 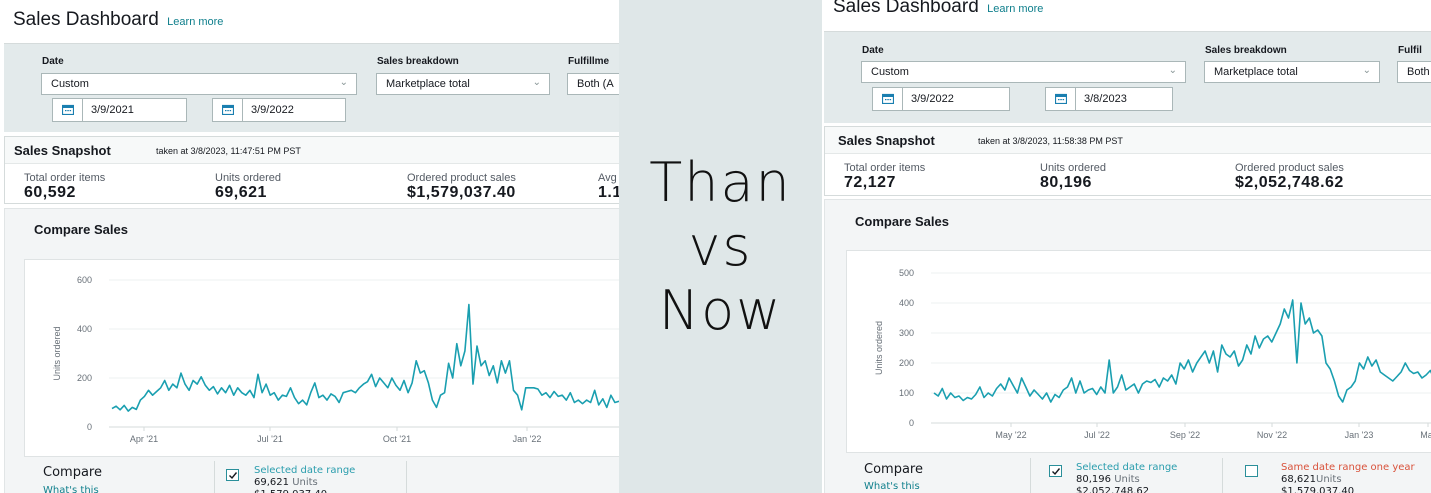 What do you see at coordinates (720, 246) in the screenshot?
I see `divider-word-vs: vs` at bounding box center [720, 246].